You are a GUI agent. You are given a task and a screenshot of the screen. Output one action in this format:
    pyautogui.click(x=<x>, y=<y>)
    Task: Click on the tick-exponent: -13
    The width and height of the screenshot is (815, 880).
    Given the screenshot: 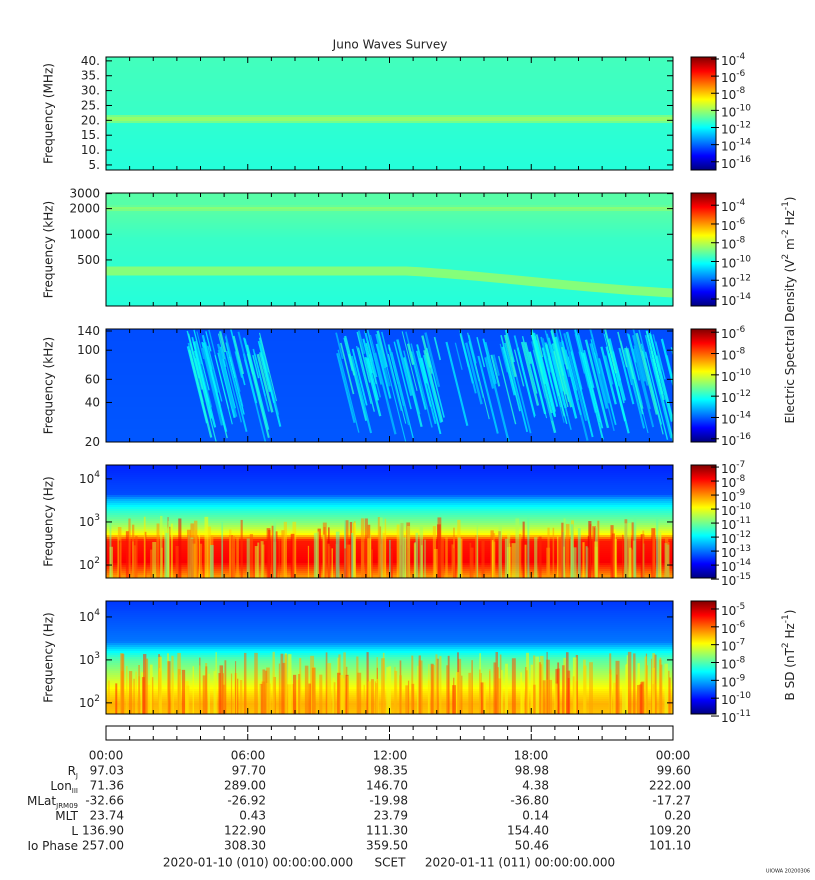 What is the action you would take?
    pyautogui.click(x=743, y=549)
    